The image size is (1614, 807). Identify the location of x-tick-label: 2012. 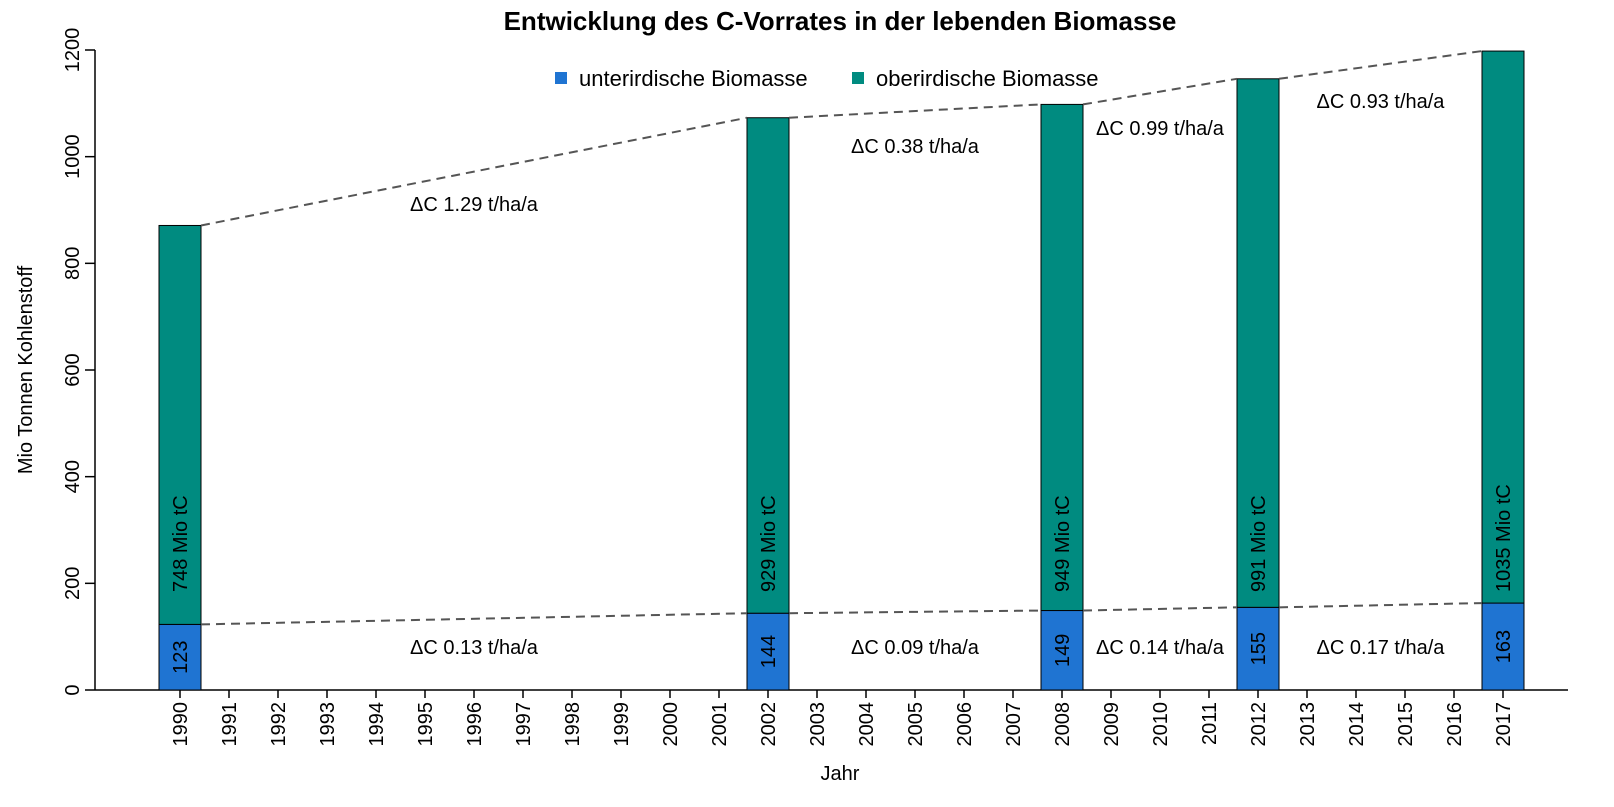
(1259, 724).